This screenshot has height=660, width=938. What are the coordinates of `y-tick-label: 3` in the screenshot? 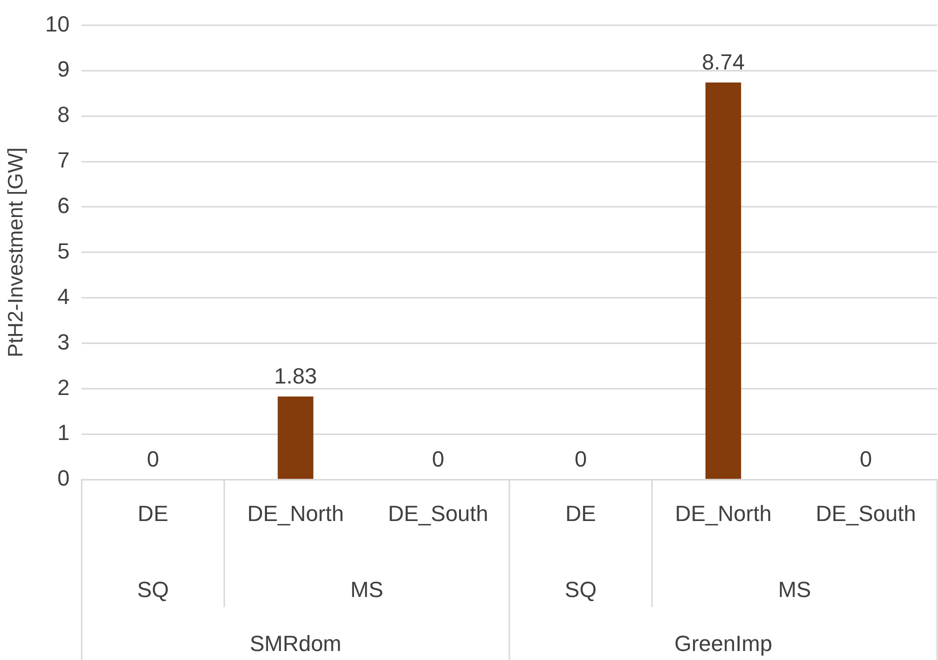 It's located at (63, 341).